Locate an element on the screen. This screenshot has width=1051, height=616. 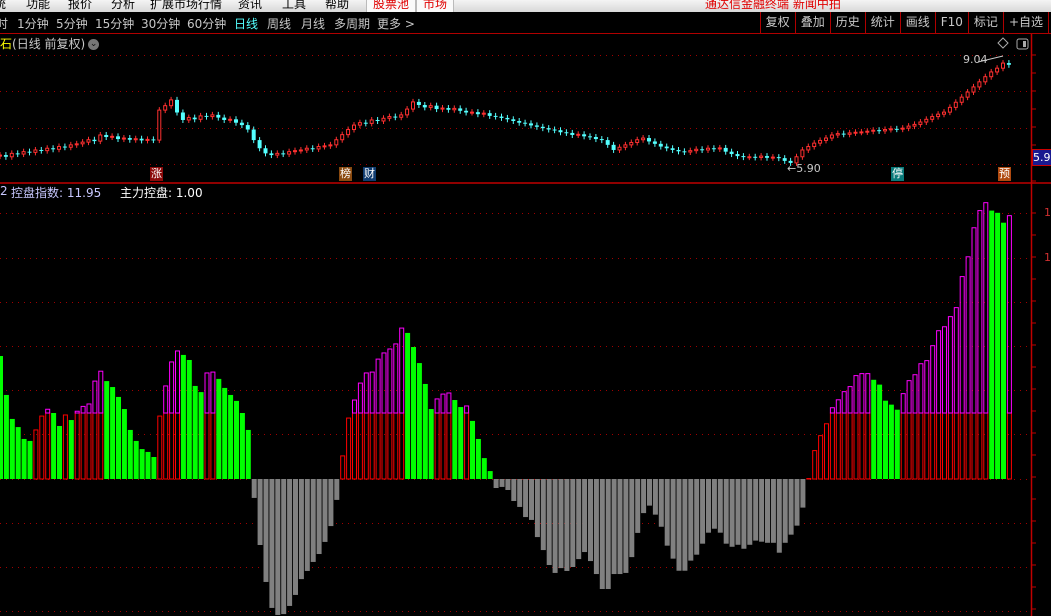
menu-item-news: 资讯 is located at coordinates (250, 5).